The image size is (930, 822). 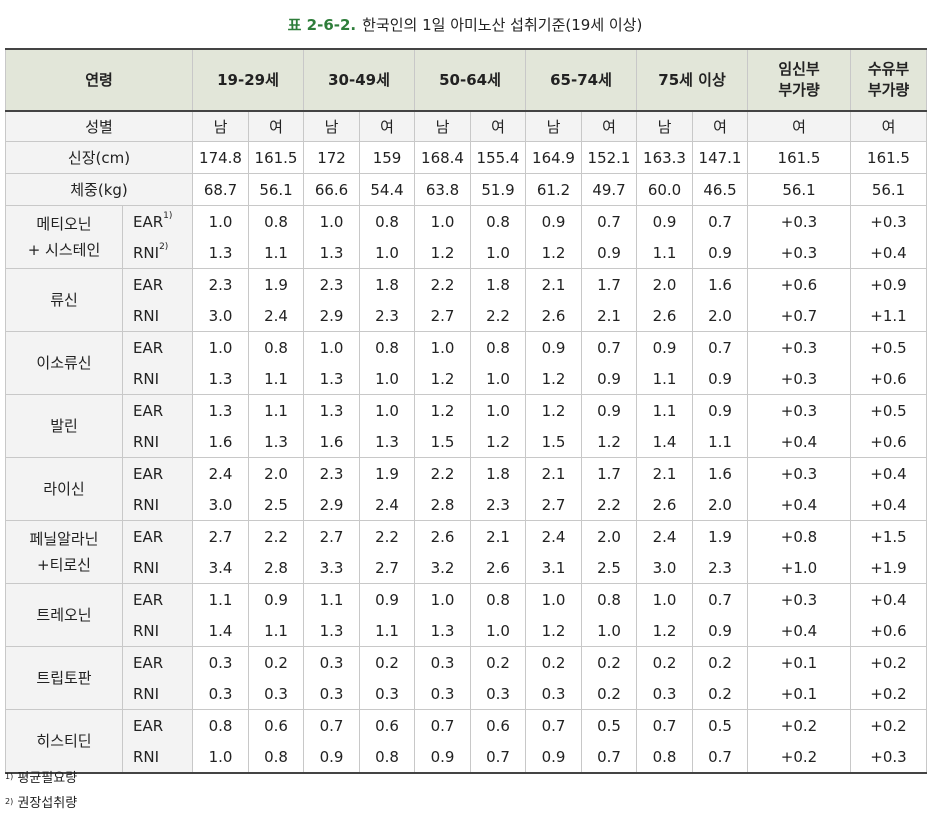 I want to click on amino-acid-name: 히스티딘, so click(x=64, y=741).